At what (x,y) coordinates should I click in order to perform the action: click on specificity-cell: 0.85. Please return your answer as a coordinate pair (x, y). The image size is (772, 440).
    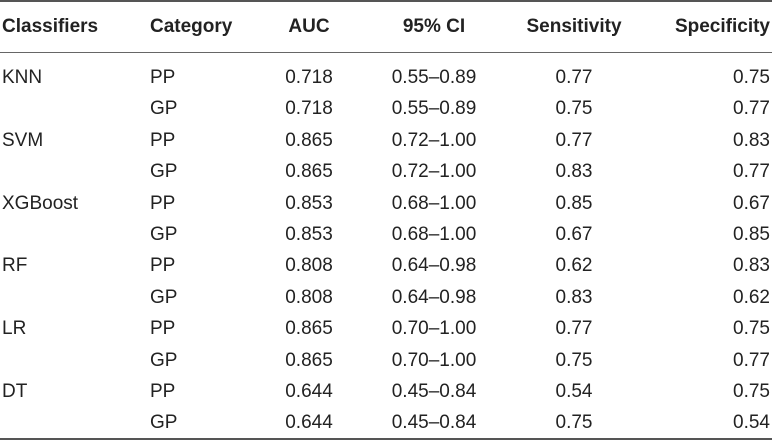
    Looking at the image, I should click on (751, 234).